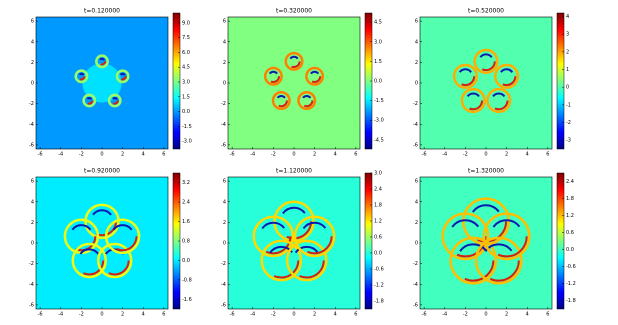 This screenshot has width=618, height=325. I want to click on colorbar-tick-label: 4, so click(567, 17).